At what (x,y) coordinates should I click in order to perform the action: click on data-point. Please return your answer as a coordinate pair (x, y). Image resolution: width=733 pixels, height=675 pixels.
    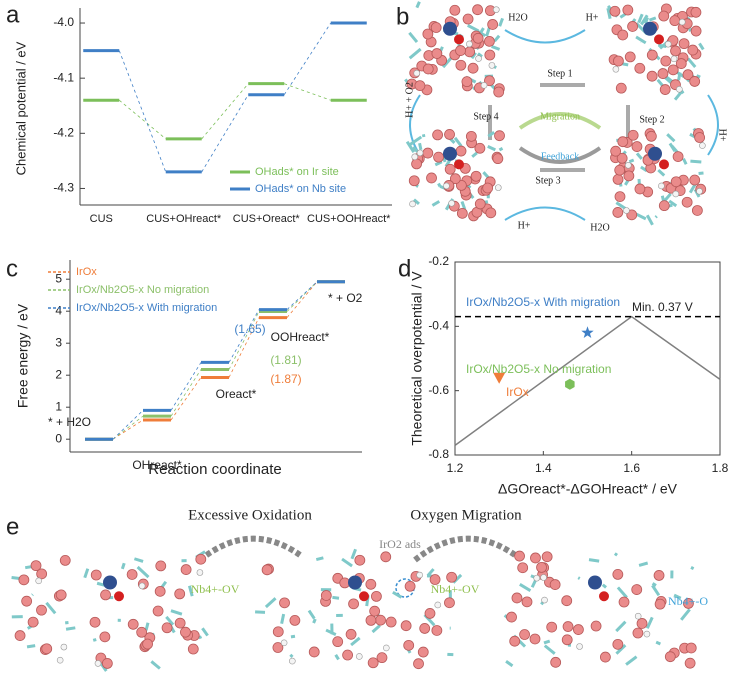
    Looking at the image, I should click on (587, 332).